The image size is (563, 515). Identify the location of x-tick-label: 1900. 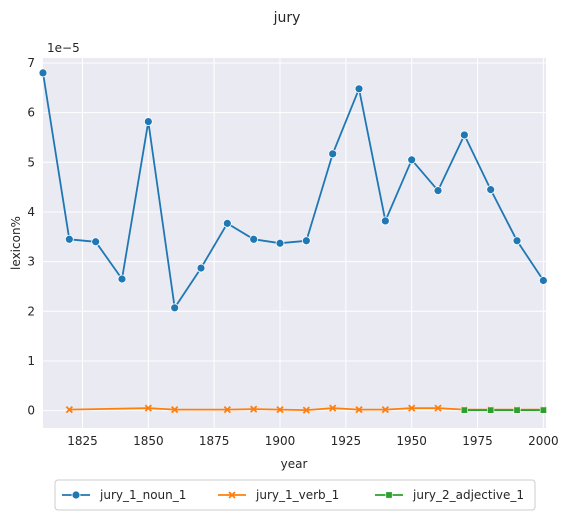
(280, 441).